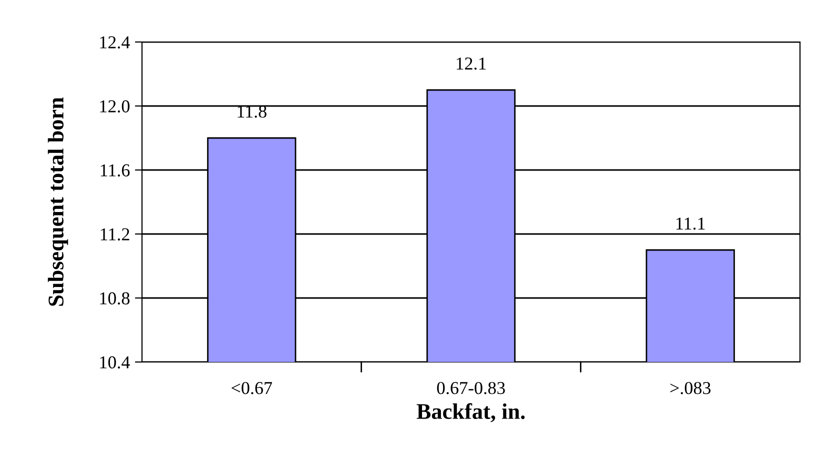 Image resolution: width=815 pixels, height=450 pixels. I want to click on text: 10.8, so click(115, 298).